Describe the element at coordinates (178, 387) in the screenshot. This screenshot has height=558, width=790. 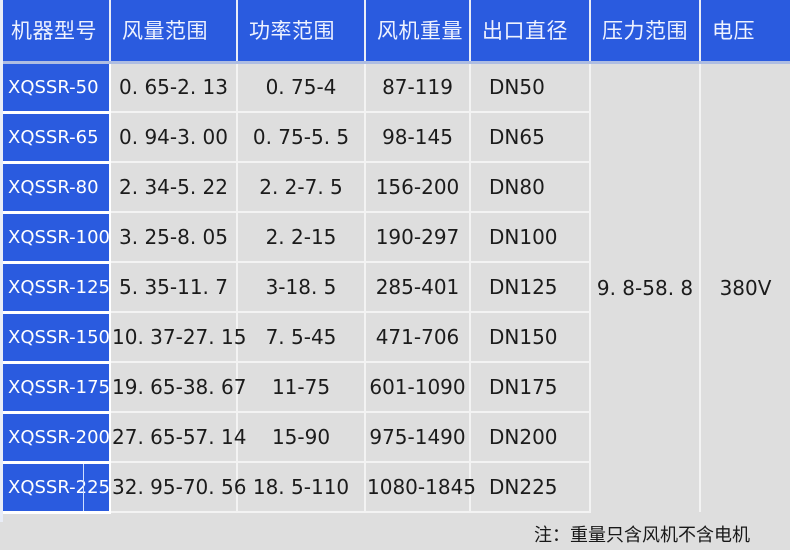
I see `cell-airflow: 19. 65-38. 67` at that location.